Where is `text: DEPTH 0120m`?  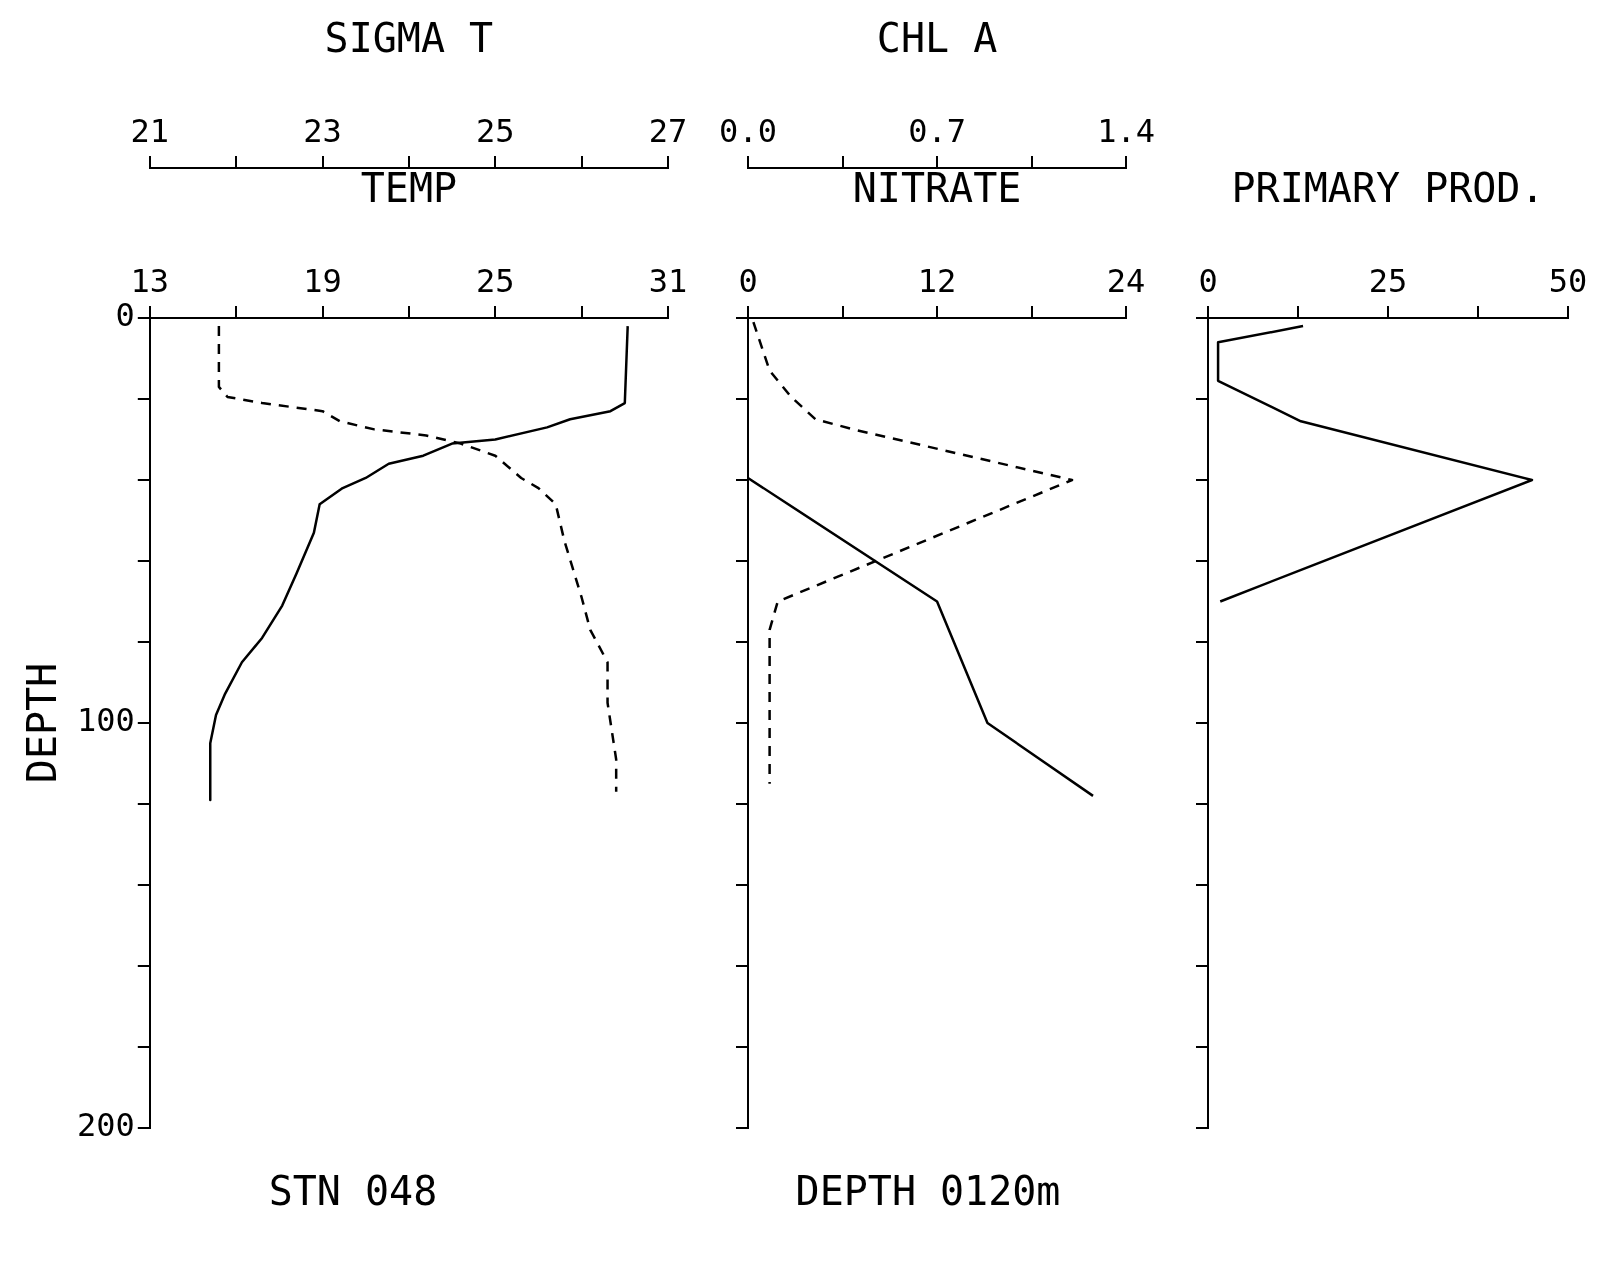
text: DEPTH 0120m is located at coordinates (928, 1191).